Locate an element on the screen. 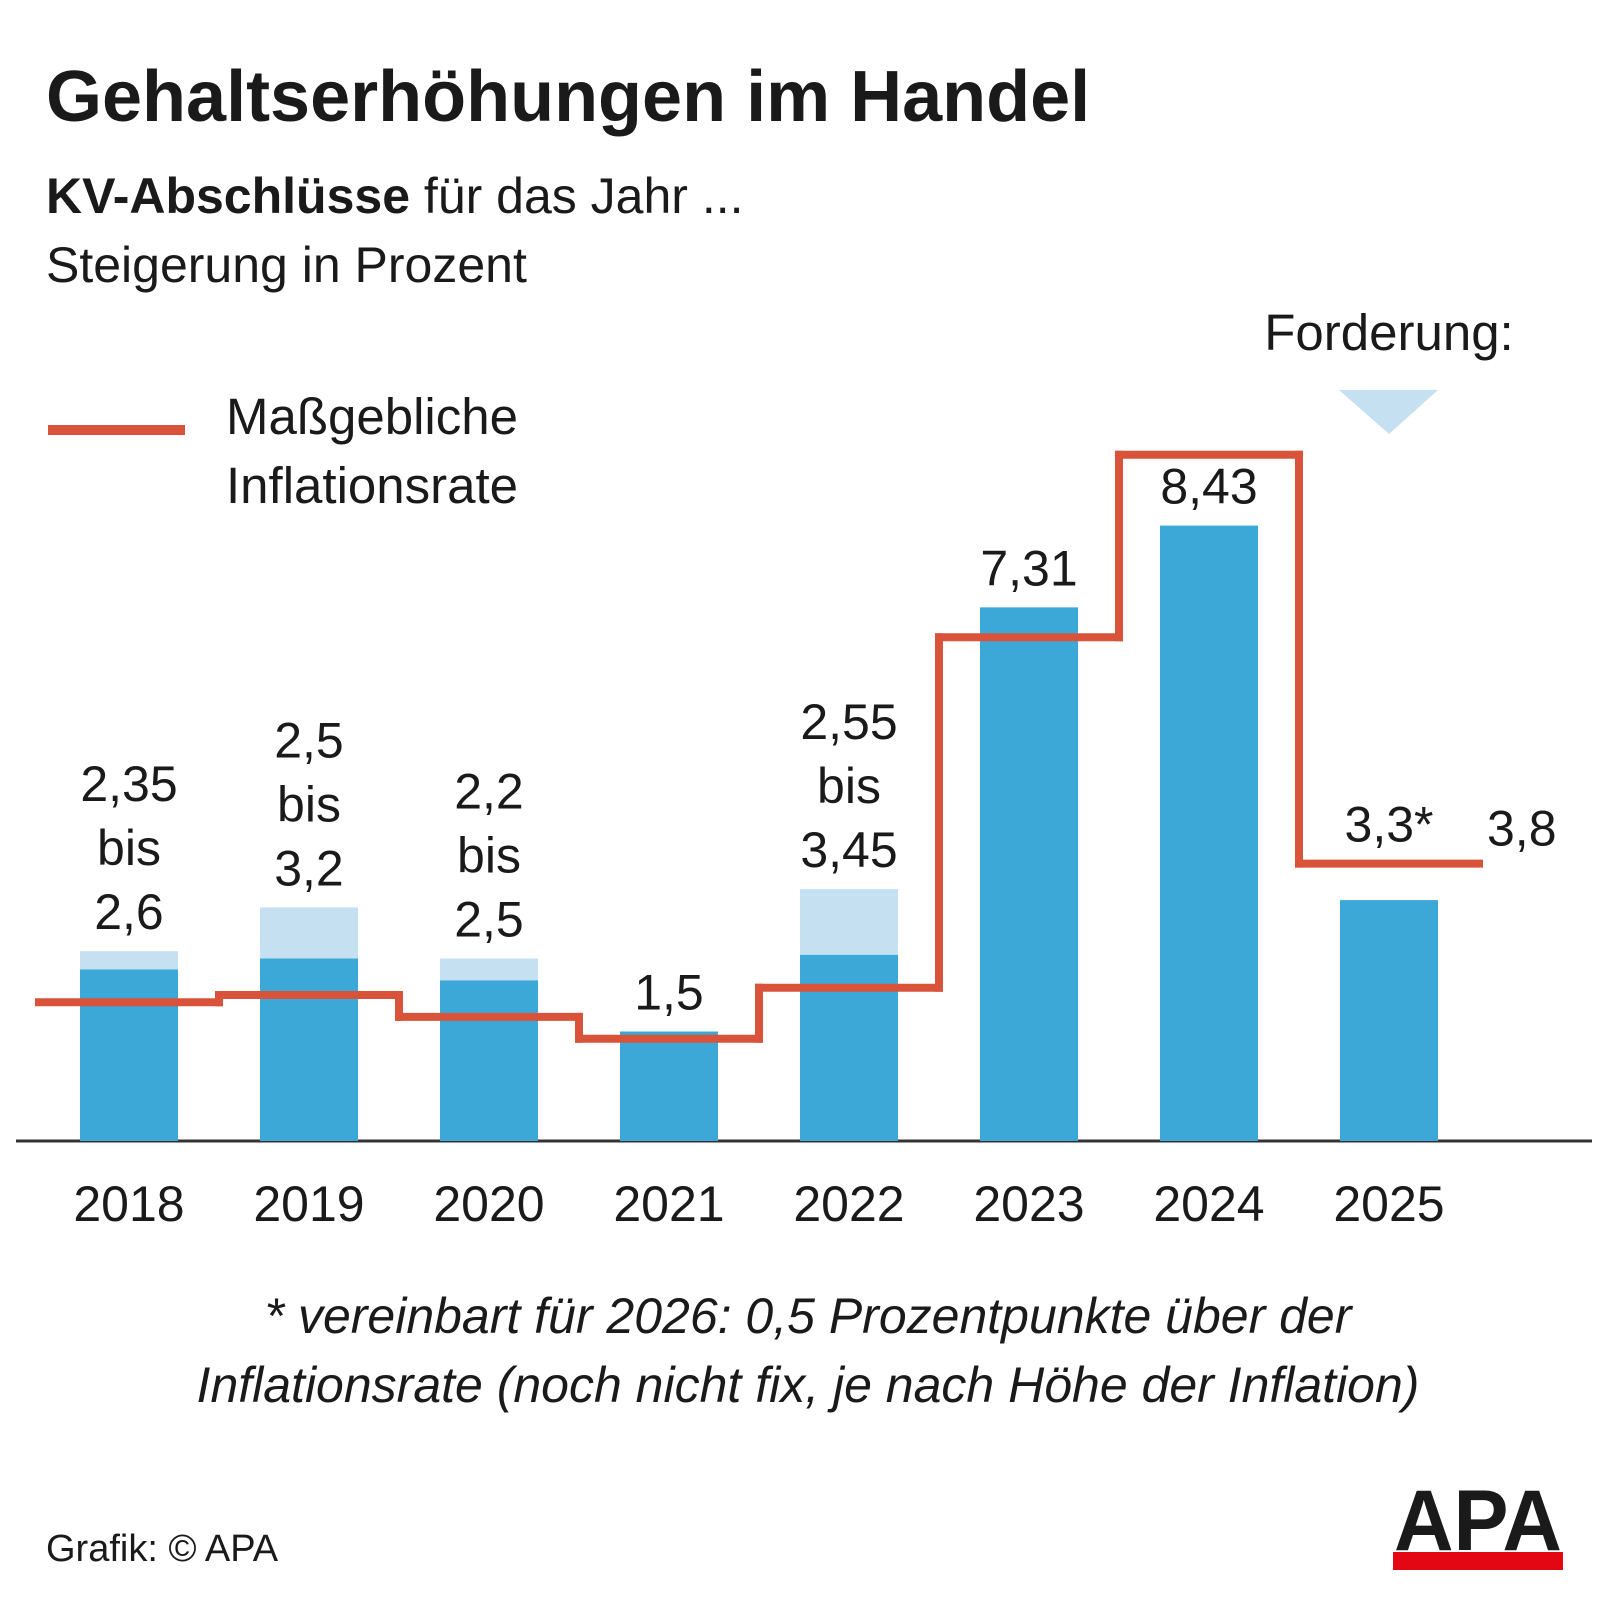 The image size is (1600, 1598). value-label: 2,55 is located at coordinates (848, 722).